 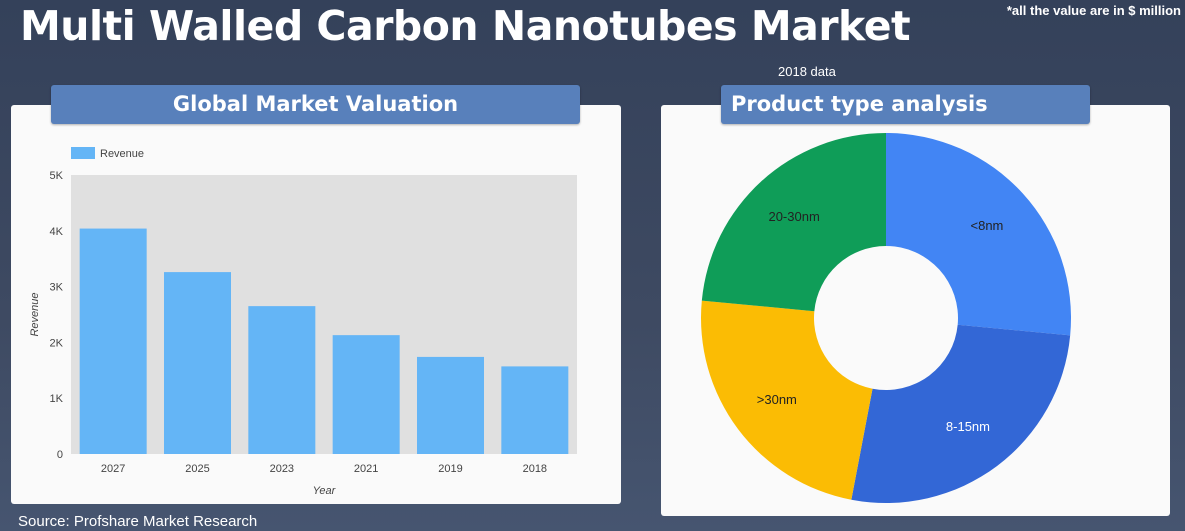 I want to click on y-tick-label: 3K, so click(x=57, y=288).